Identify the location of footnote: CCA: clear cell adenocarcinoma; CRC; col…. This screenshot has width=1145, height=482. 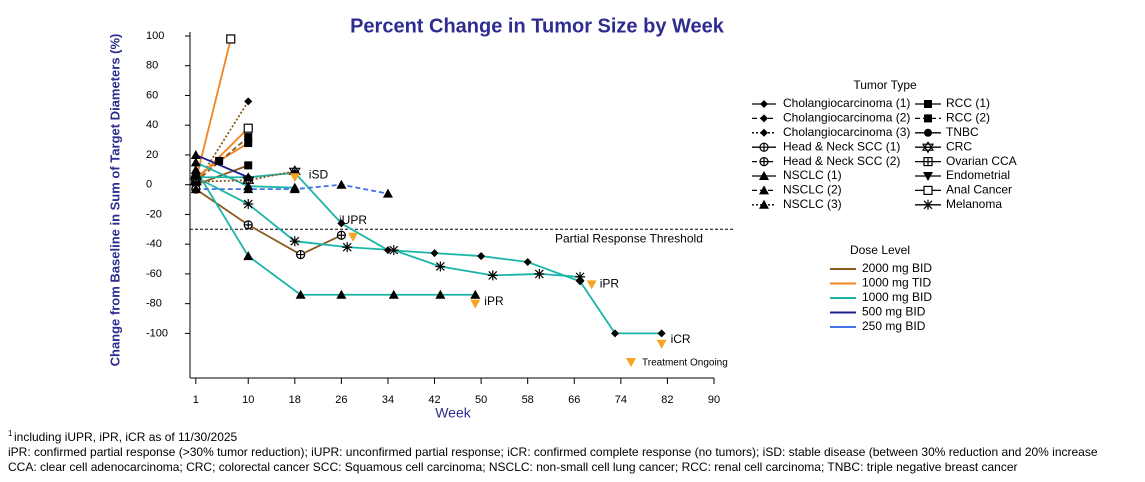
(513, 467).